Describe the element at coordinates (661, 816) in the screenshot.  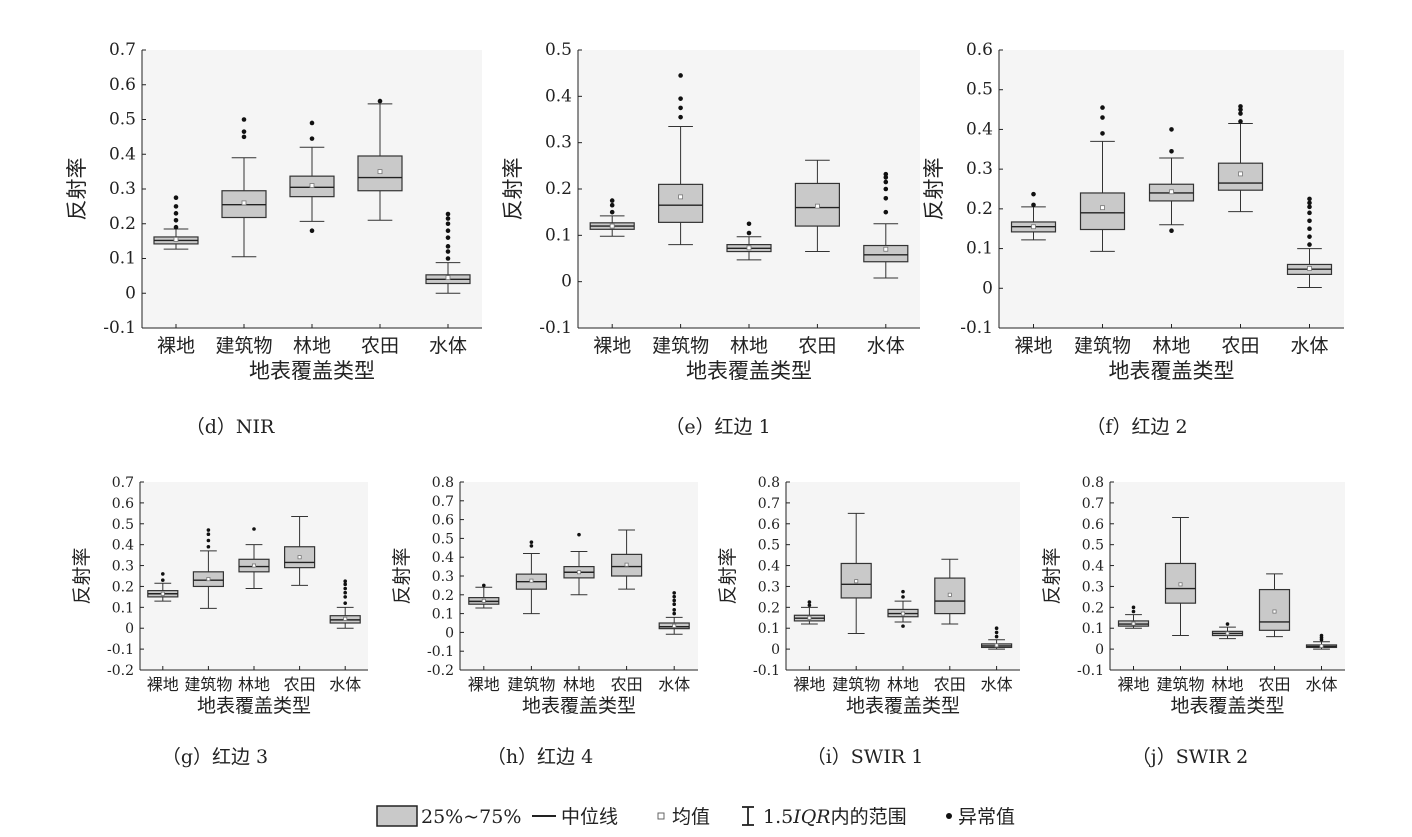
I see `legend-mean-swatch` at that location.